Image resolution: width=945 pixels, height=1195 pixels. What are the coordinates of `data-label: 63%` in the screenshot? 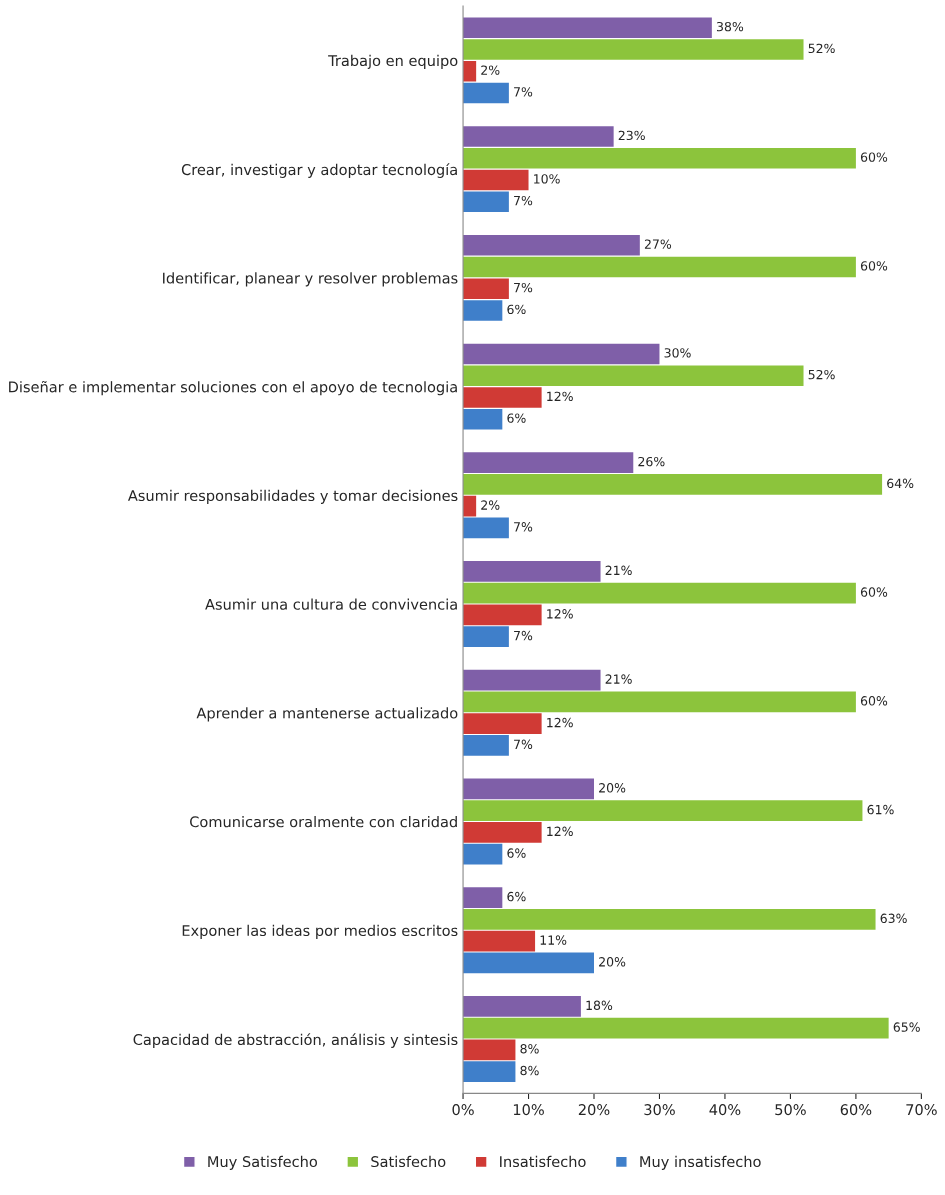 It's located at (893, 918).